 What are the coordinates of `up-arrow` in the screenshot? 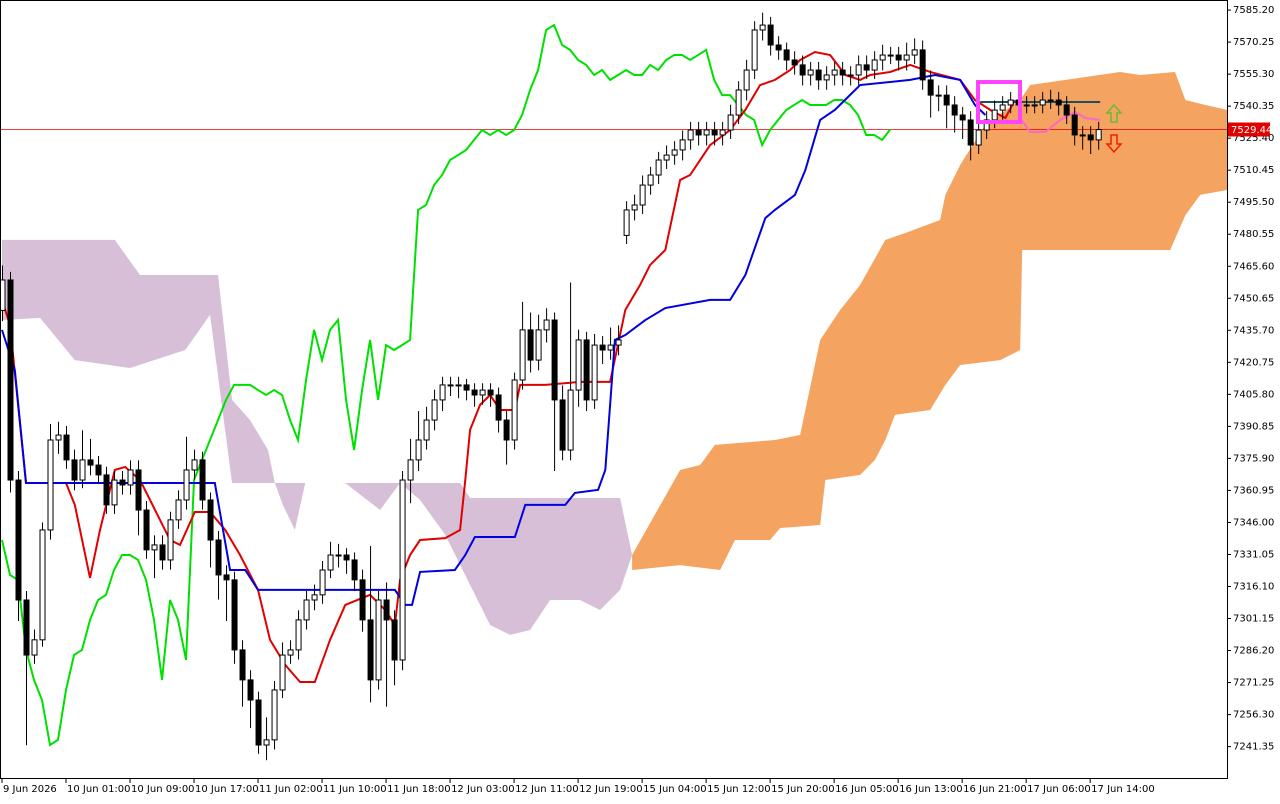 It's located at (1114, 113).